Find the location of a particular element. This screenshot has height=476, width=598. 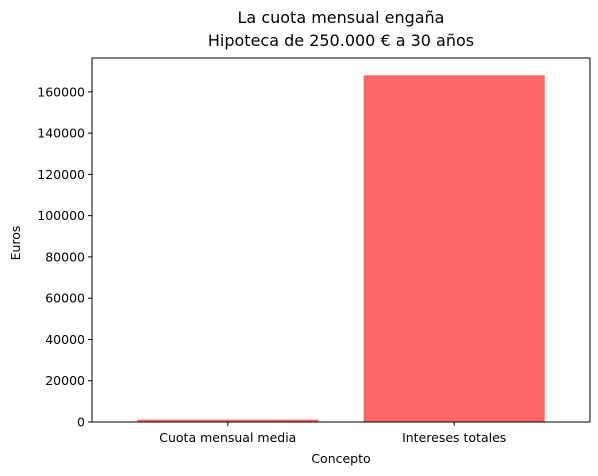

y-tick-label-8: 160000 is located at coordinates (61, 91).